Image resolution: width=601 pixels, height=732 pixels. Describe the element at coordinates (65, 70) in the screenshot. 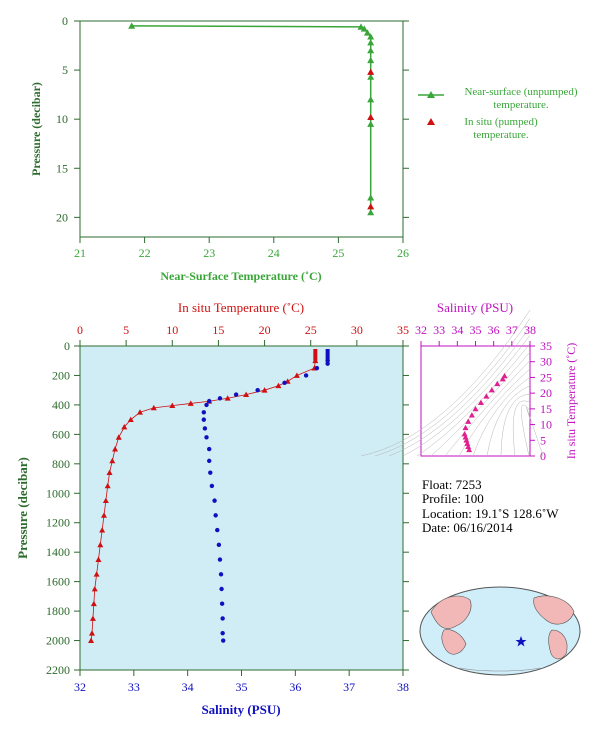

I see `top-y-tick-label: 5` at that location.